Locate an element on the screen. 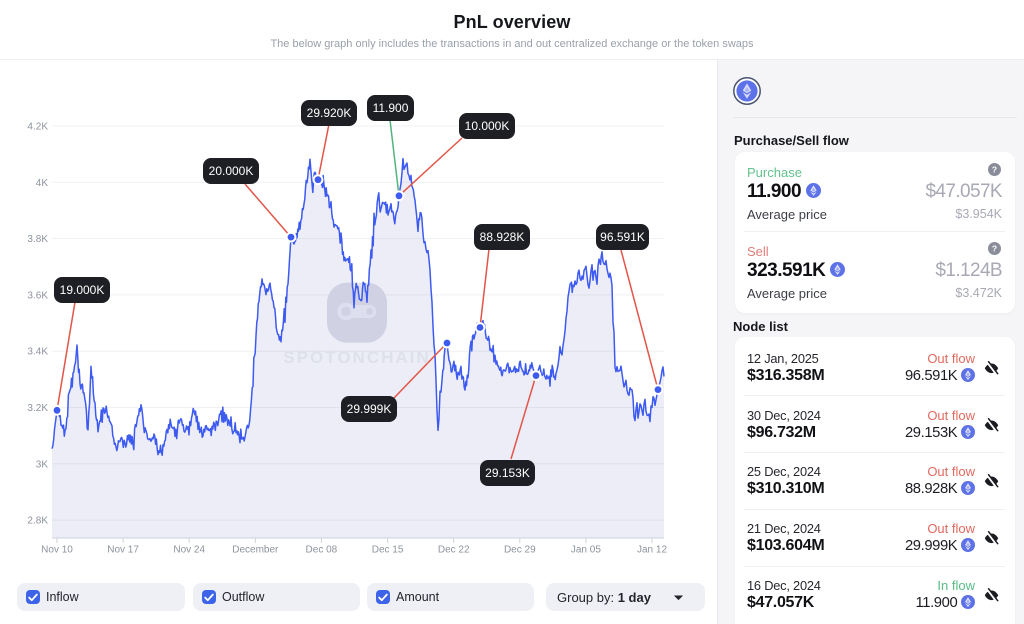  svg-text: Jan 05 is located at coordinates (586, 550).